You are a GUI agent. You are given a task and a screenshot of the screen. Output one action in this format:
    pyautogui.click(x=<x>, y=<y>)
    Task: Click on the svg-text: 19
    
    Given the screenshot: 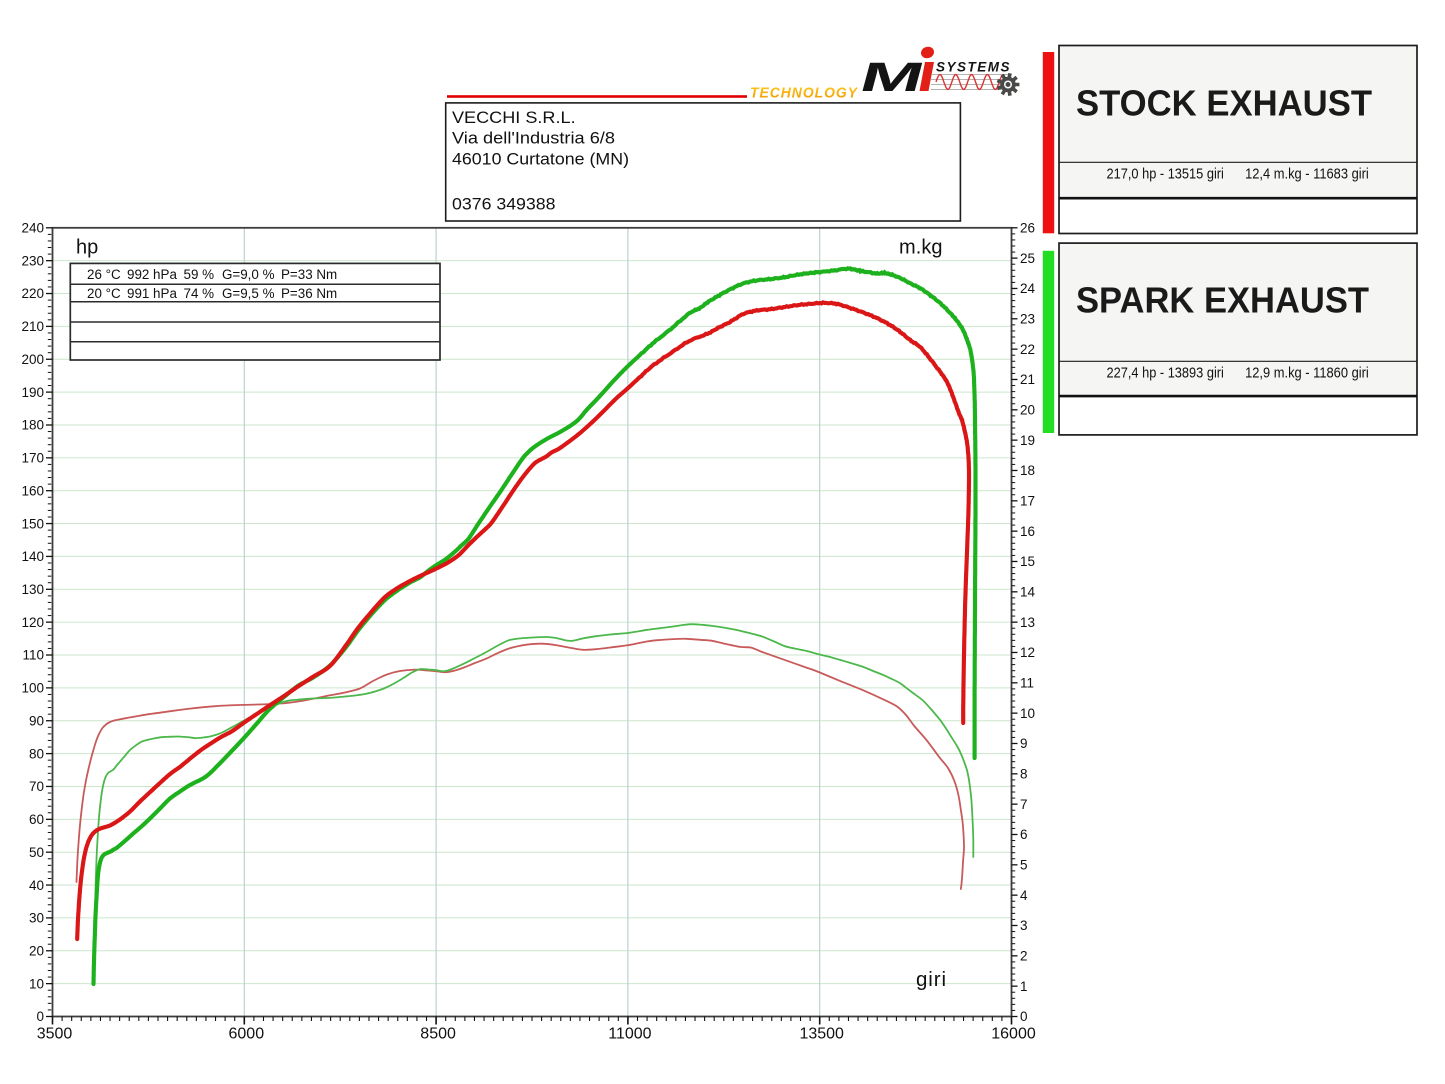 What is the action you would take?
    pyautogui.click(x=1027, y=440)
    